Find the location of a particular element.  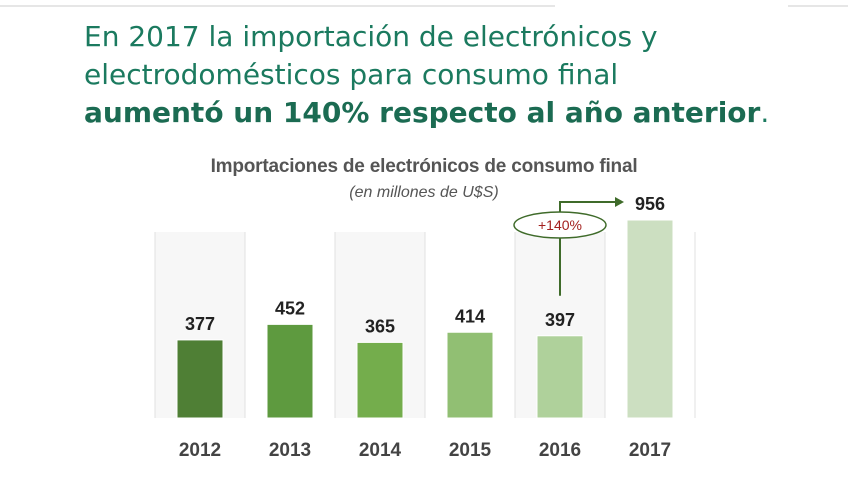

headline-line-2: electrodomésticos para consumo final is located at coordinates (351, 74).